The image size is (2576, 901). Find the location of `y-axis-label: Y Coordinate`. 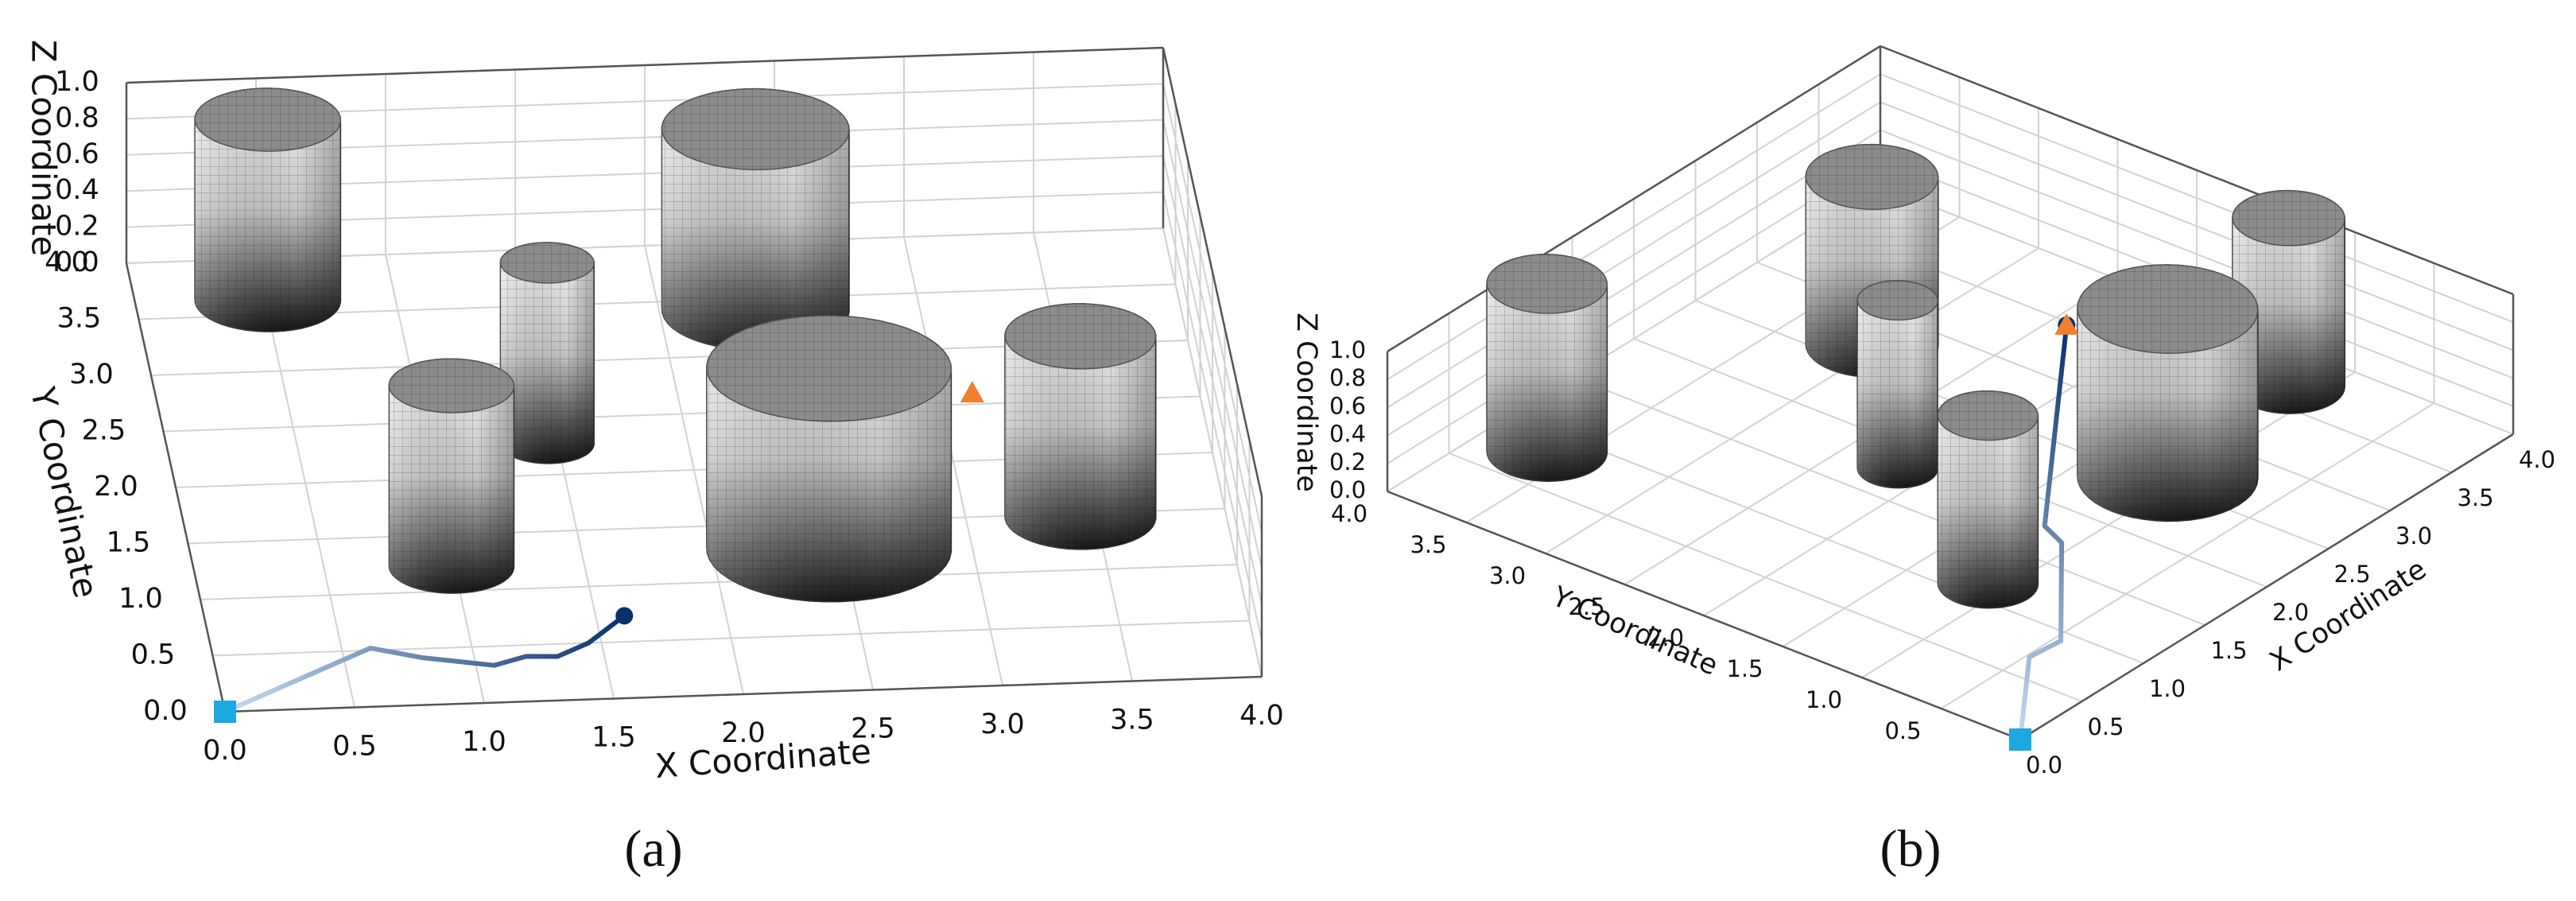

y-axis-label: Y Coordinate is located at coordinates (1634, 631).